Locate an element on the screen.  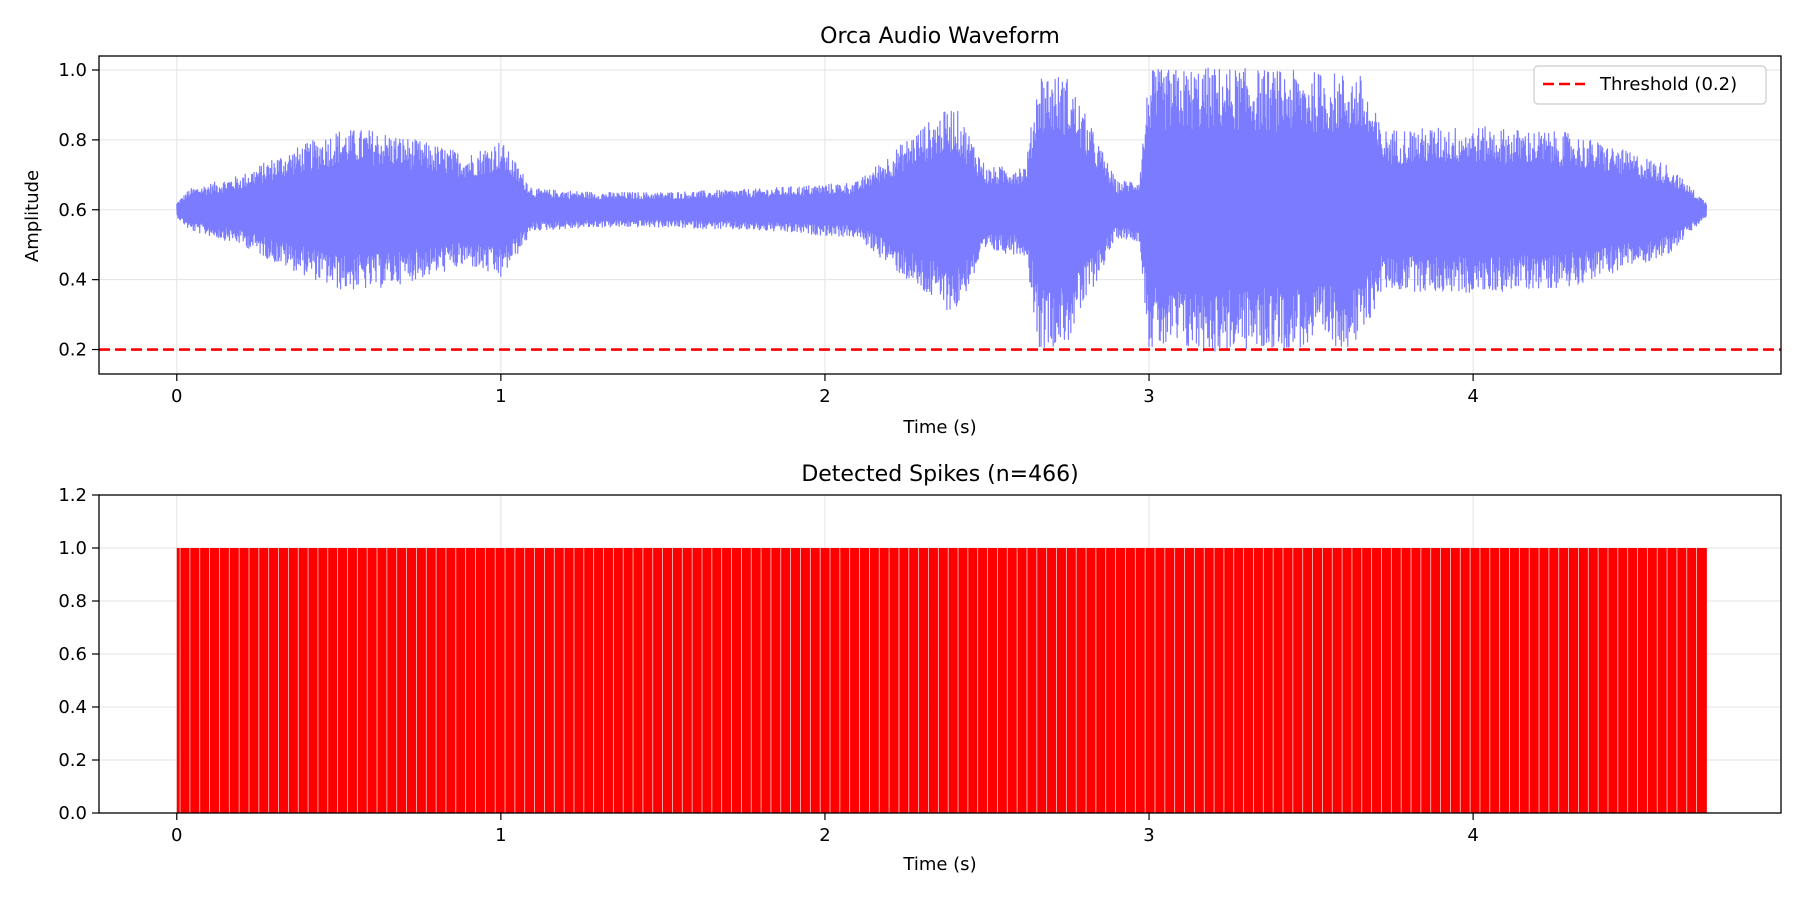
waveform-y-tick-label: 1.0 is located at coordinates (72, 70).